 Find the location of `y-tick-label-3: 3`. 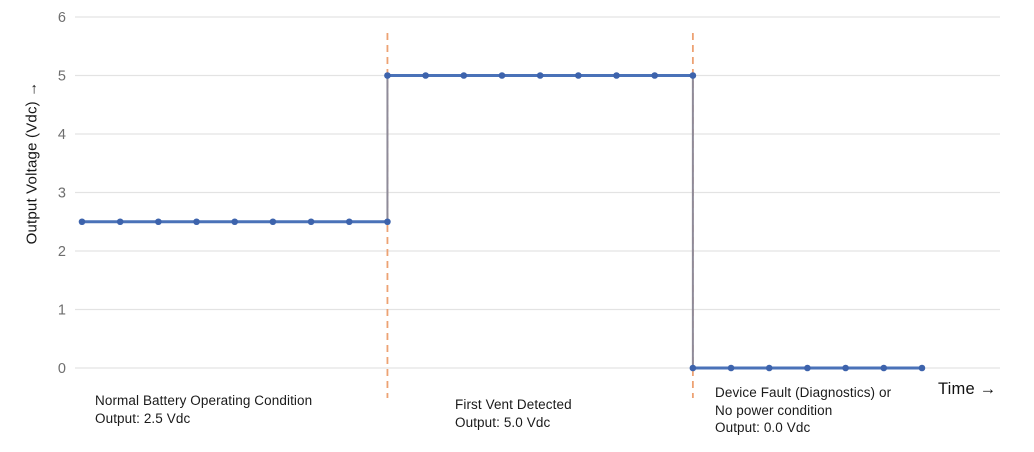

y-tick-label-3: 3 is located at coordinates (62, 194).